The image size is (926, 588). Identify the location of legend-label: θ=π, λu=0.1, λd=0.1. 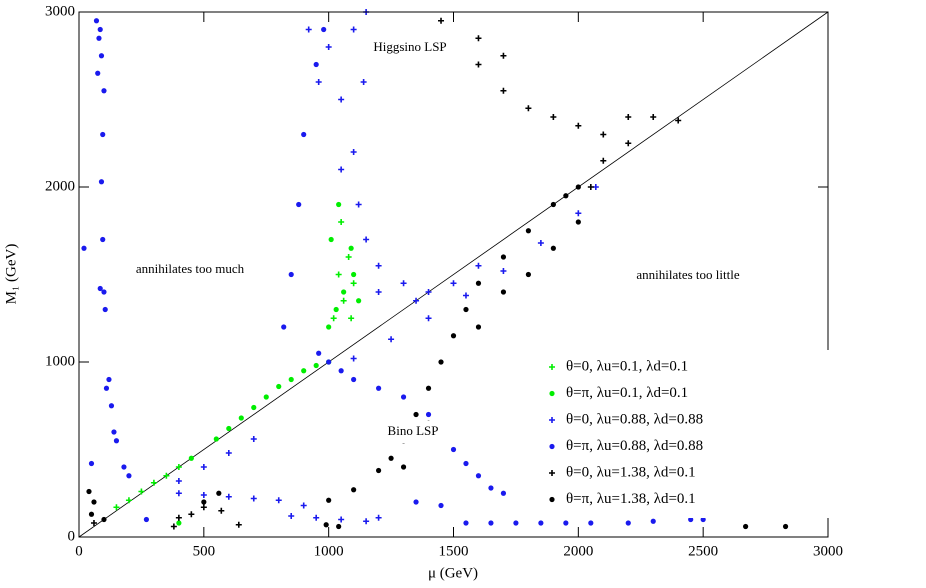
(627, 393).